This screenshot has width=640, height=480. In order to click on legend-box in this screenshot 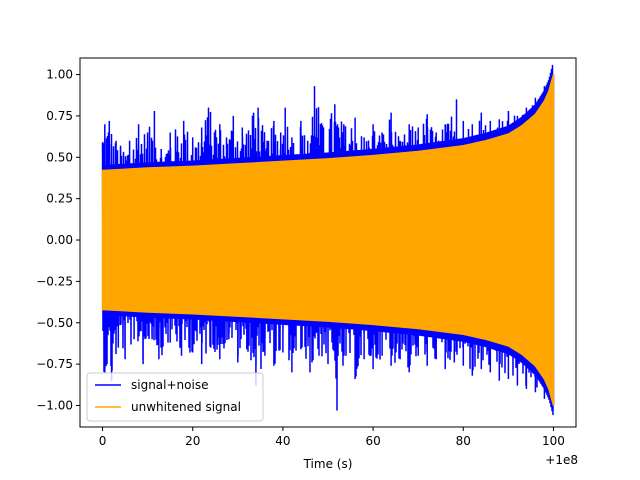, I will do `click(175, 397)`.